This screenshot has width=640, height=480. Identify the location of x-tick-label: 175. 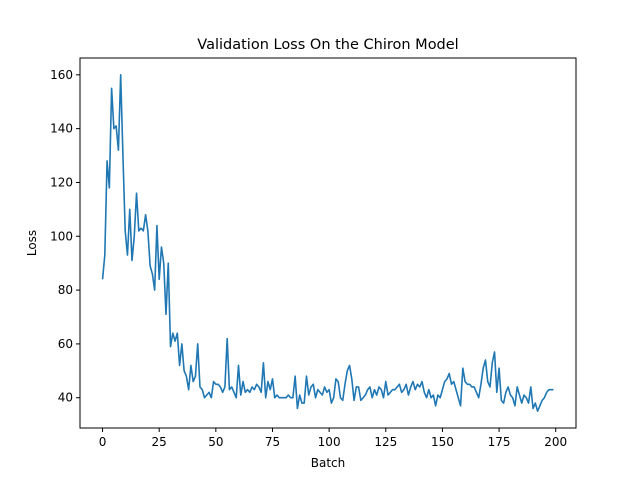
(499, 442).